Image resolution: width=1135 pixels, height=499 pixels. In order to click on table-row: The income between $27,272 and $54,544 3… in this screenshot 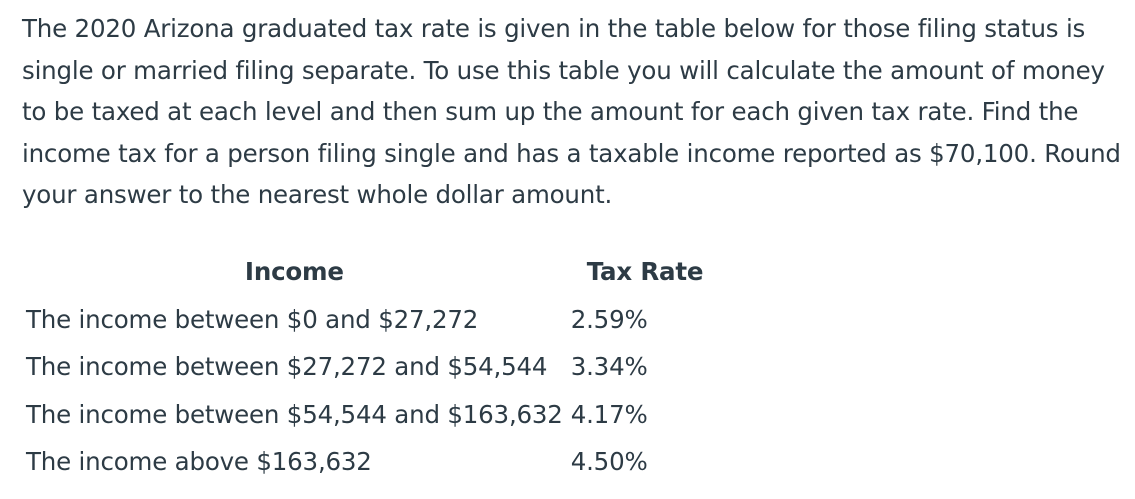, I will do `click(362, 367)`.